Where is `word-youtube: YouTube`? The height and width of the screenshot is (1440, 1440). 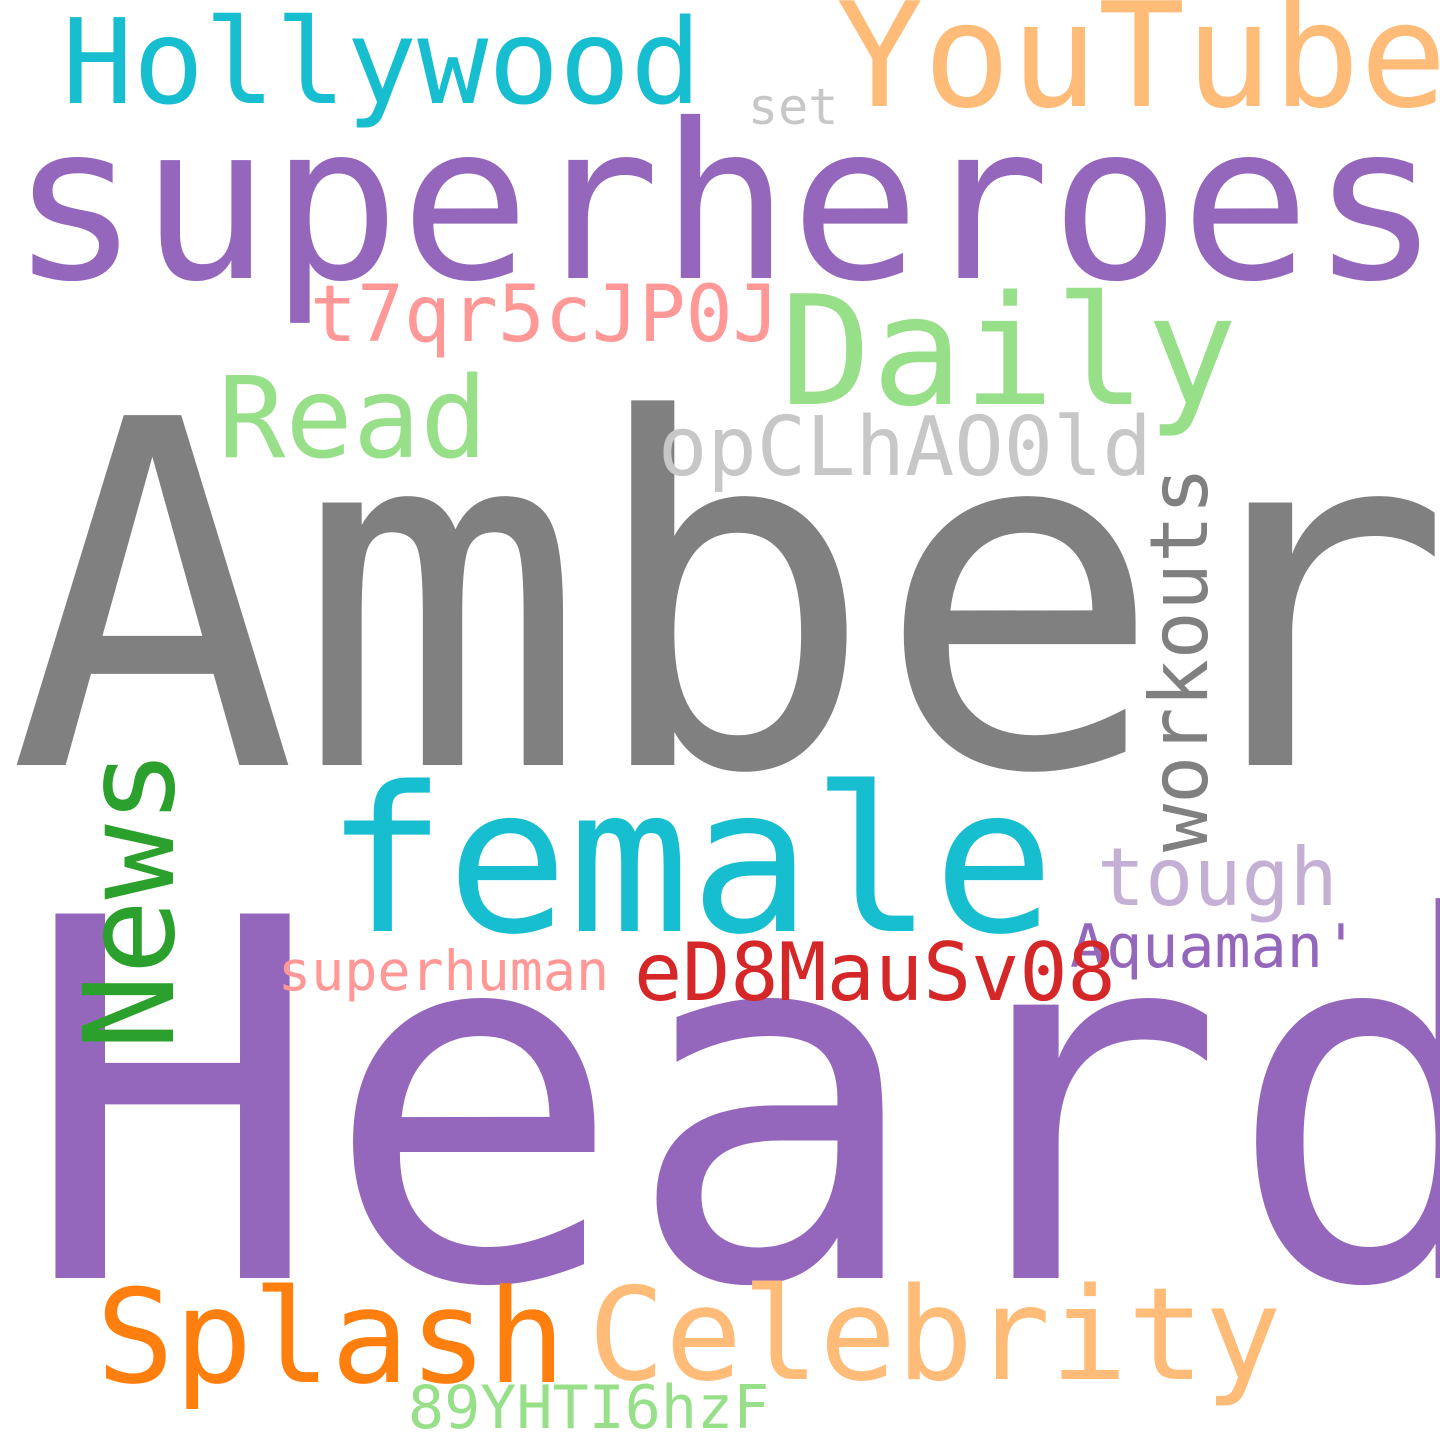 word-youtube: YouTube is located at coordinates (1138, 70).